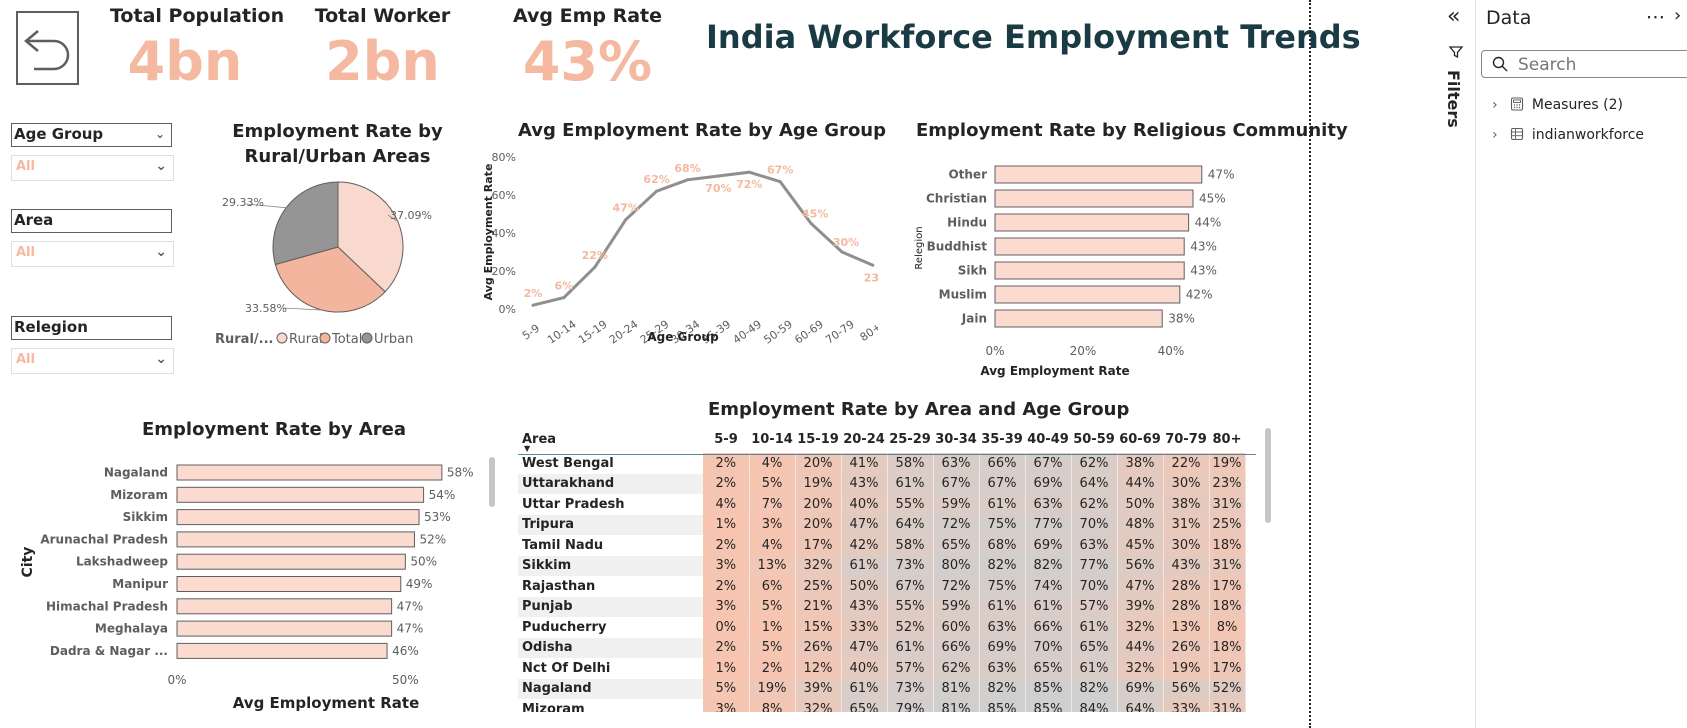  I want to click on matrix-column-header: 25-29, so click(910, 439).